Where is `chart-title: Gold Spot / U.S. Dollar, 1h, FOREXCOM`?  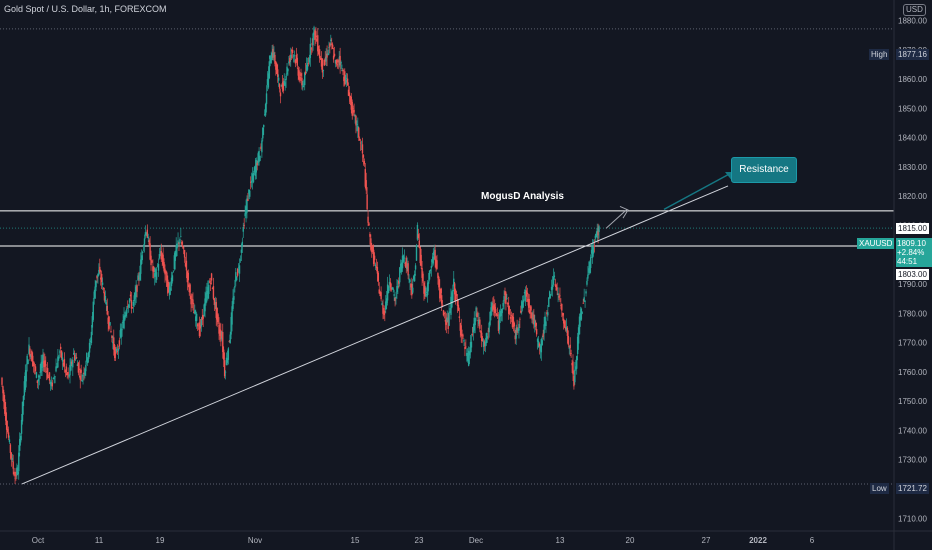
chart-title: Gold Spot / U.S. Dollar, 1h, FOREXCOM is located at coordinates (85, 9).